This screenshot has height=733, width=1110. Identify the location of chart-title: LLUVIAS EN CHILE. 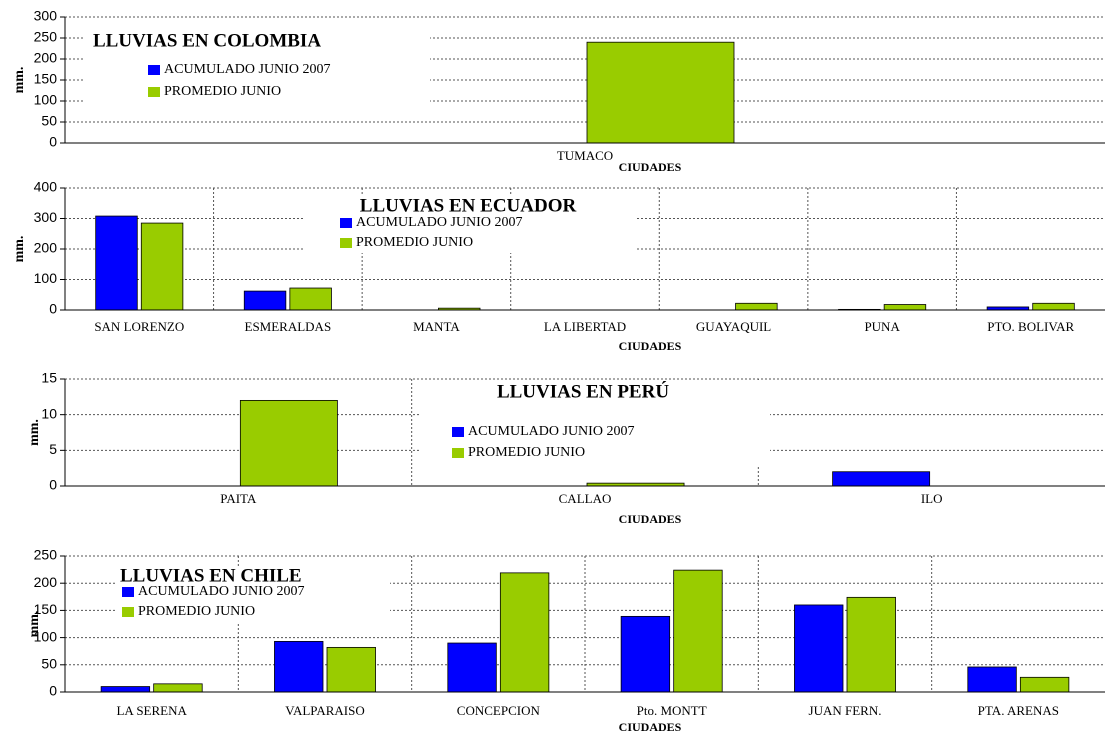
(211, 575).